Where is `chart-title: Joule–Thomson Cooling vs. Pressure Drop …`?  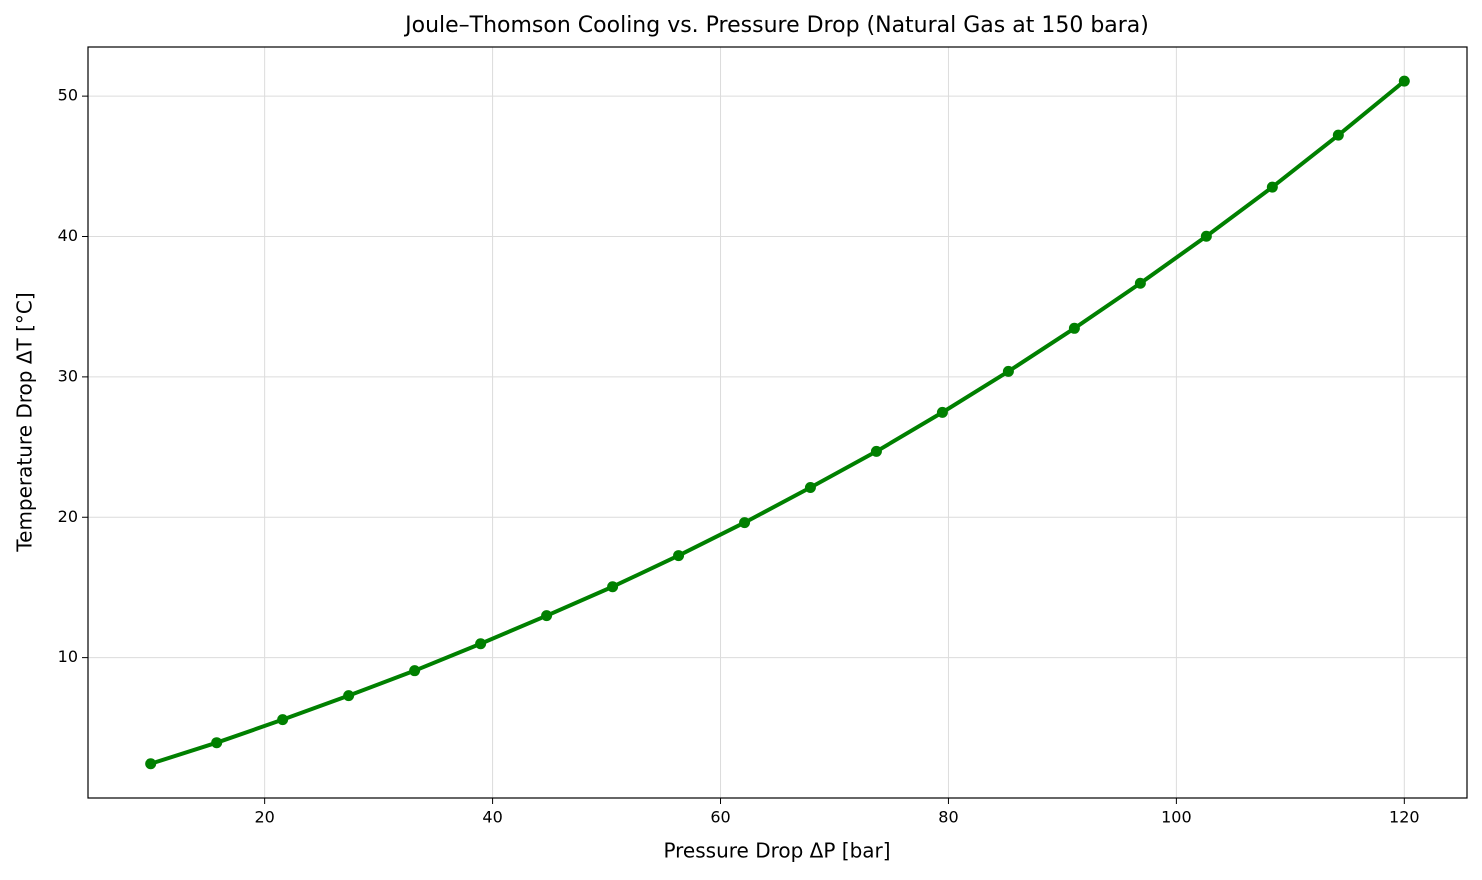
chart-title: Joule–Thomson Cooling vs. Pressure Drop … is located at coordinates (776, 25).